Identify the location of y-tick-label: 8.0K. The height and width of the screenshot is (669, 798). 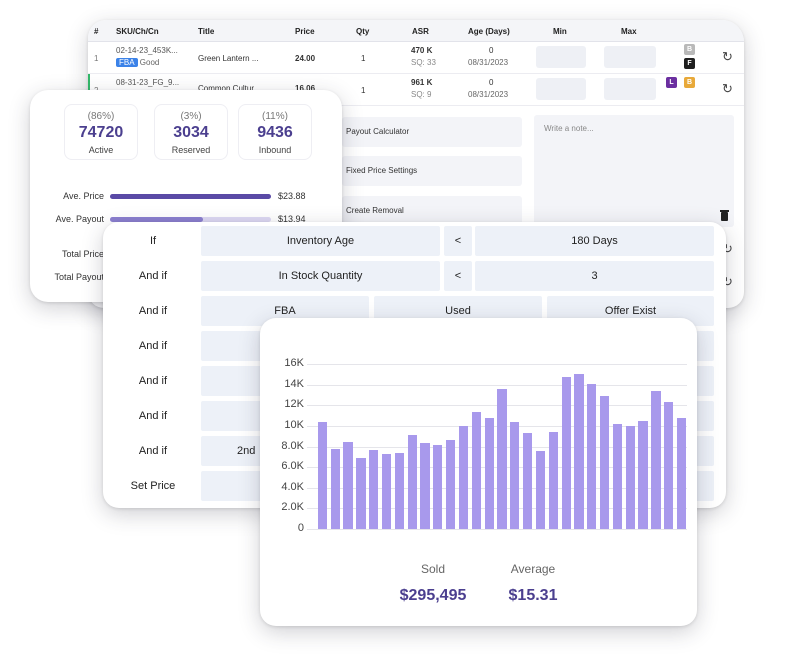
(292, 445).